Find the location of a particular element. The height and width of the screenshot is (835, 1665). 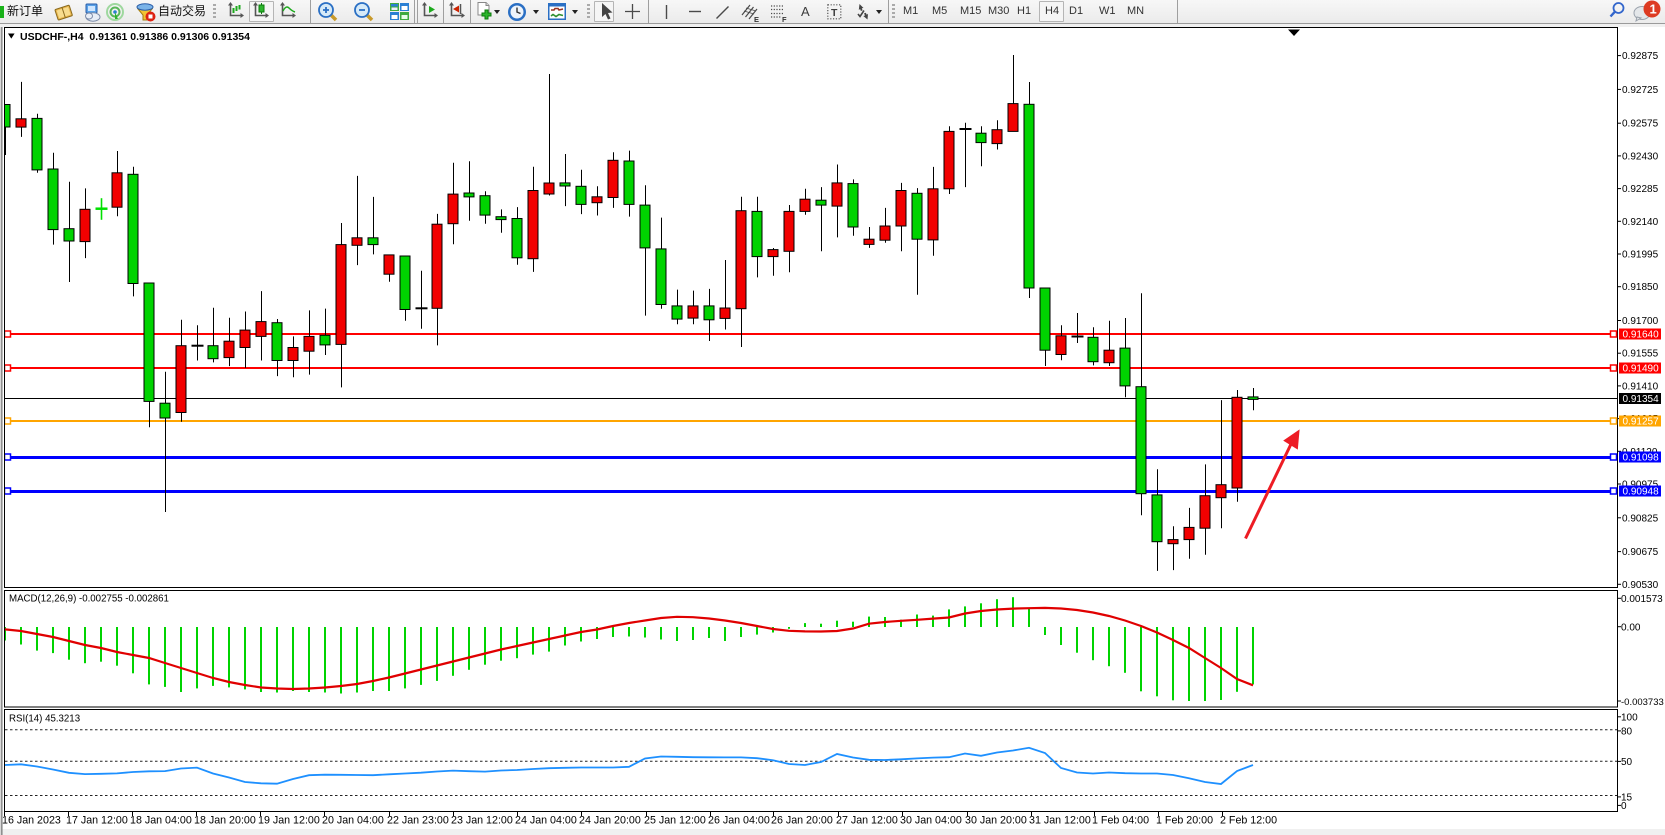

svg-text: 0.91354 is located at coordinates (1641, 399).